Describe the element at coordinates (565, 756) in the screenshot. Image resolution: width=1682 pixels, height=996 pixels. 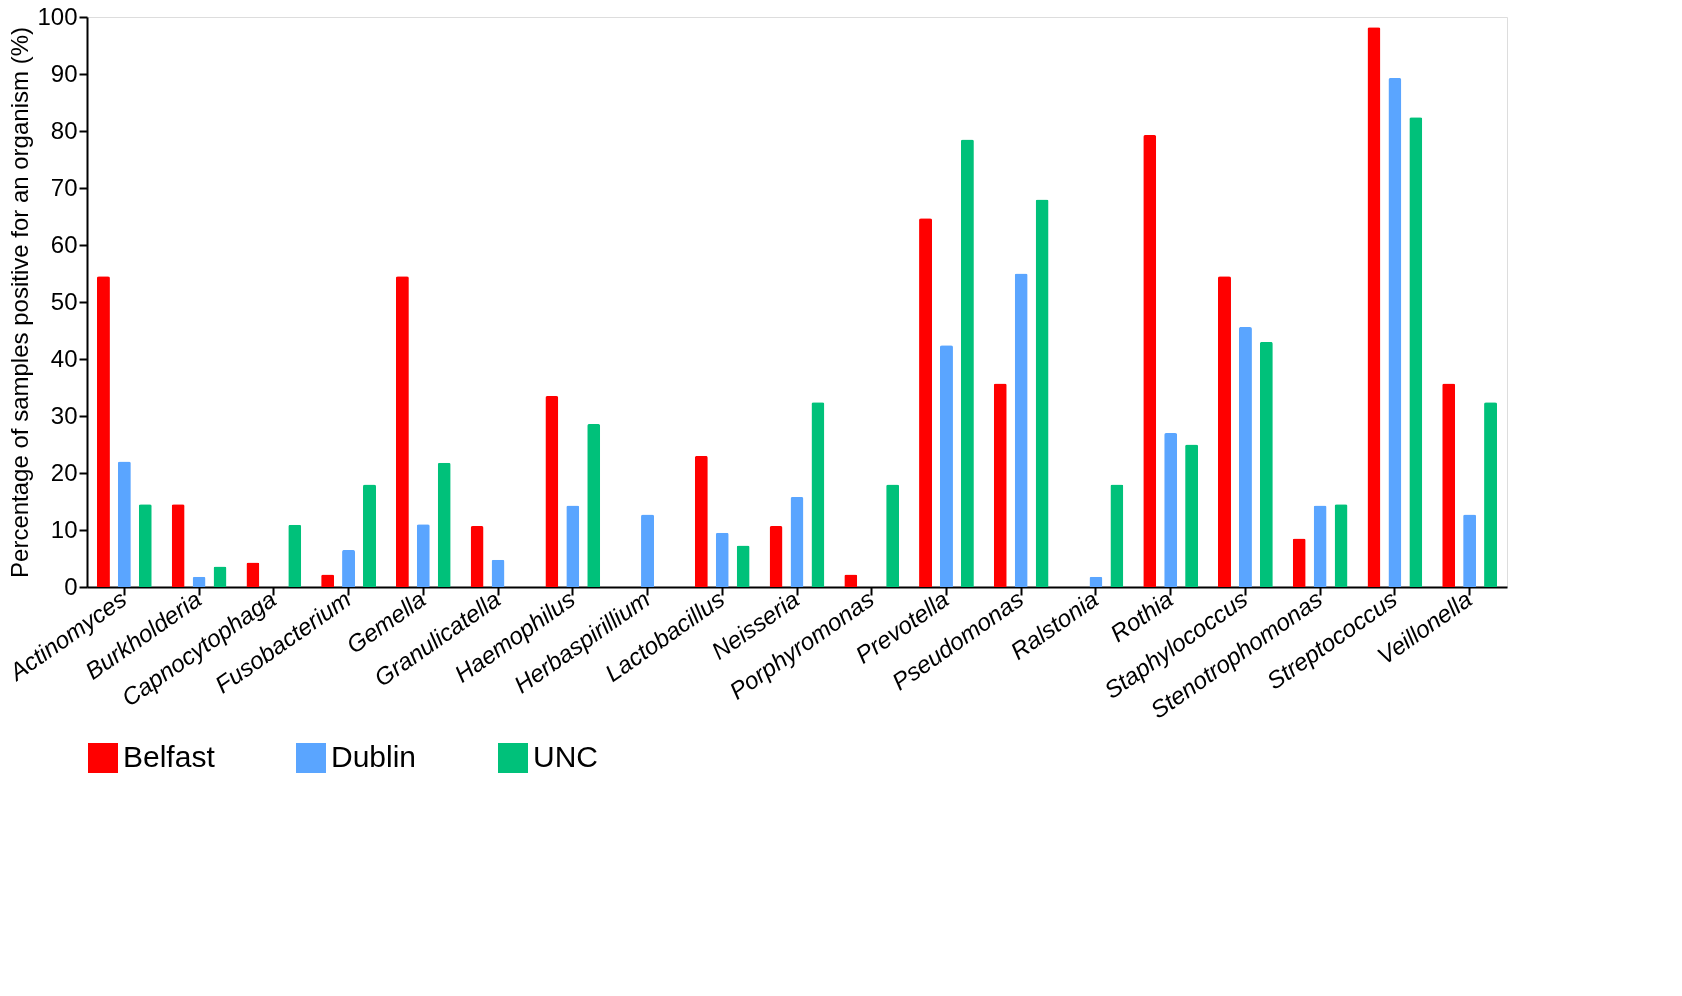
I see `legend-label: UNC` at that location.